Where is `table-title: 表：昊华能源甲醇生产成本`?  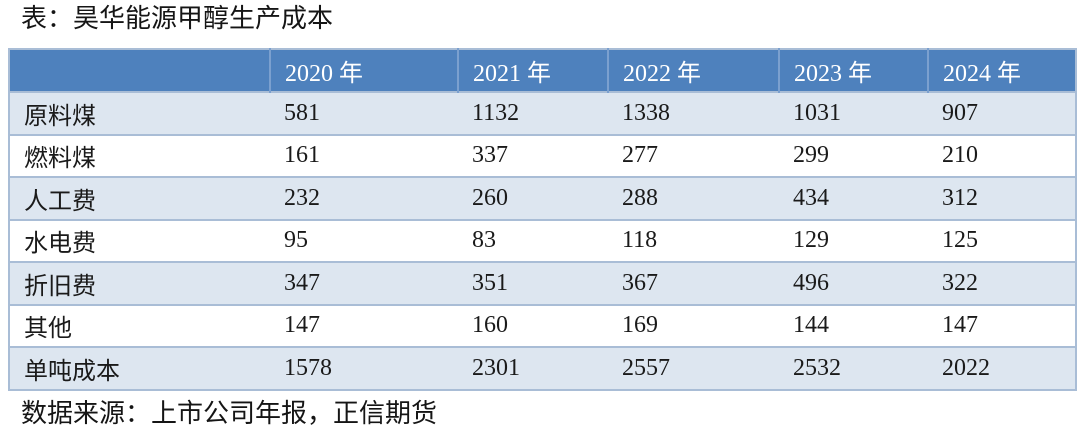
table-title: 表：昊华能源甲醇生产成本 is located at coordinates (177, 18).